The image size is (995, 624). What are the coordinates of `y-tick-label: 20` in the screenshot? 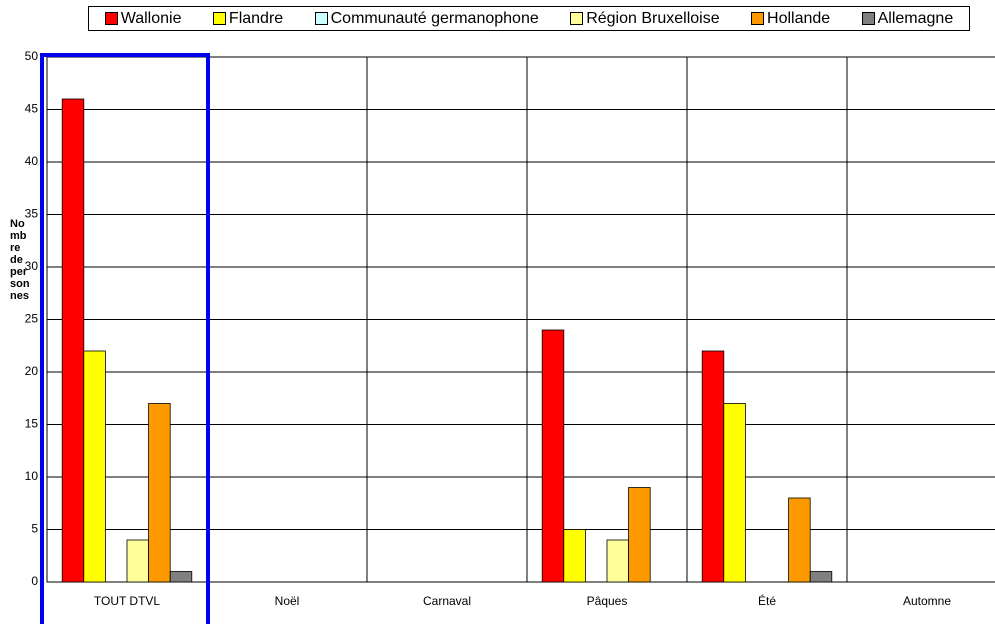 It's located at (32, 371).